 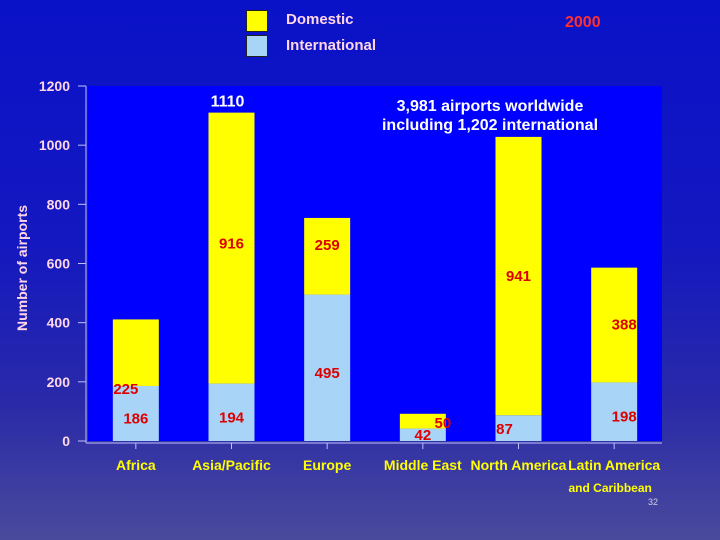 What do you see at coordinates (652, 502) in the screenshot?
I see `page-number: 32` at bounding box center [652, 502].